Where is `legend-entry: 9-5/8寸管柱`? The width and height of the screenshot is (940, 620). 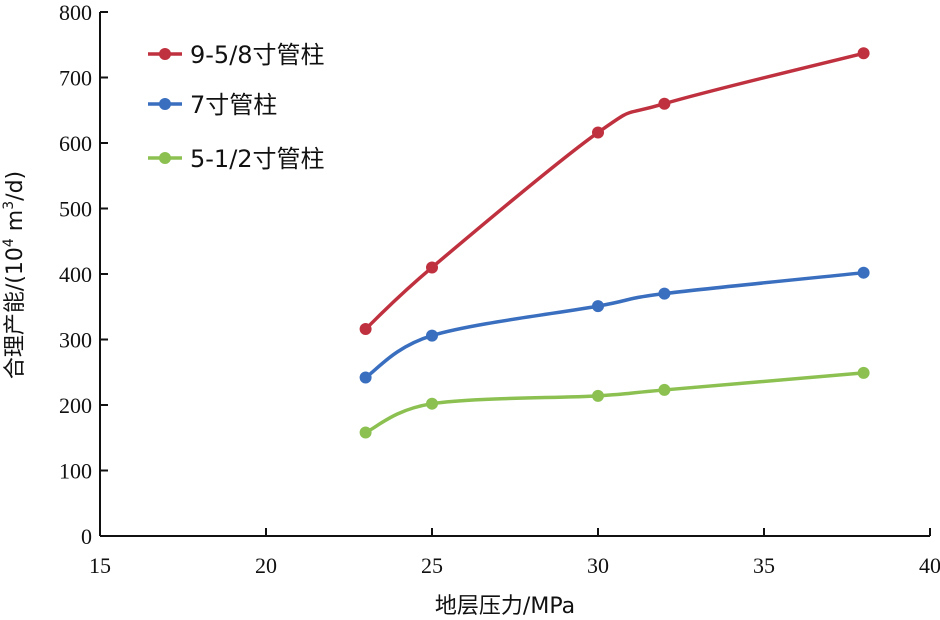 legend-entry: 9-5/8寸管柱 is located at coordinates (236, 55).